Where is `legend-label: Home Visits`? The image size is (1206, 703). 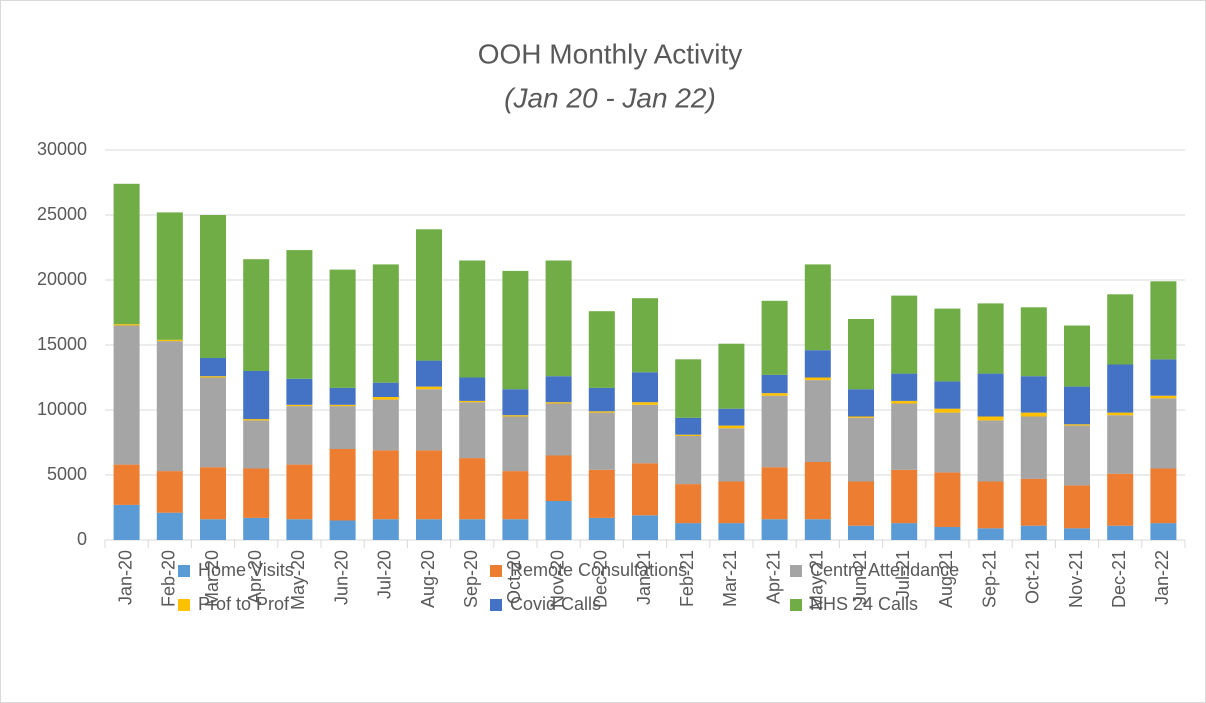 legend-label: Home Visits is located at coordinates (246, 570).